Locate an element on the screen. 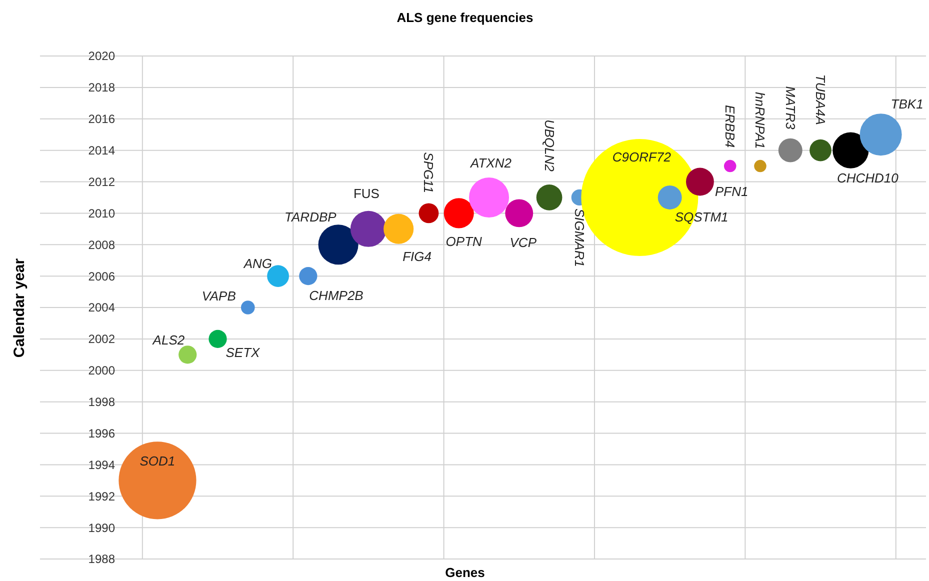 The height and width of the screenshot is (581, 929). y-tick-label: 2018 is located at coordinates (102, 87).